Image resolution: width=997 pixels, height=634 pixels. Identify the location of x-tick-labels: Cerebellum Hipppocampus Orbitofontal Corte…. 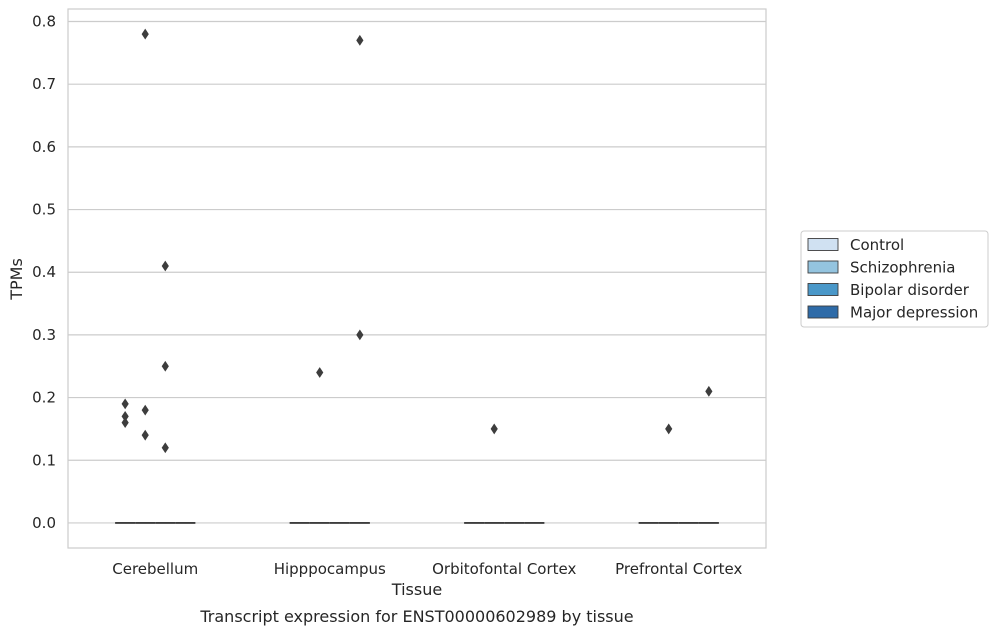
(427, 569).